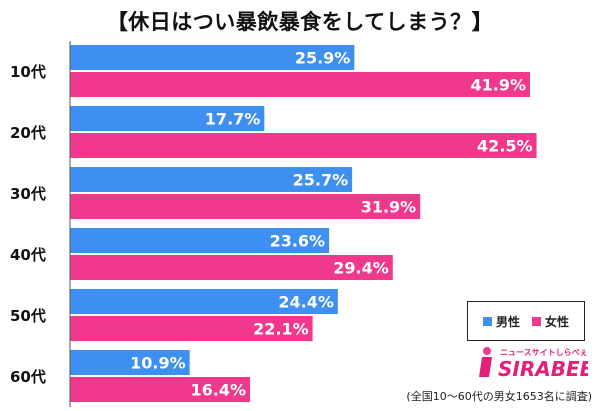 The width and height of the screenshot is (600, 411). Describe the element at coordinates (389, 207) in the screenshot. I see `data-label: 31.9%` at that location.